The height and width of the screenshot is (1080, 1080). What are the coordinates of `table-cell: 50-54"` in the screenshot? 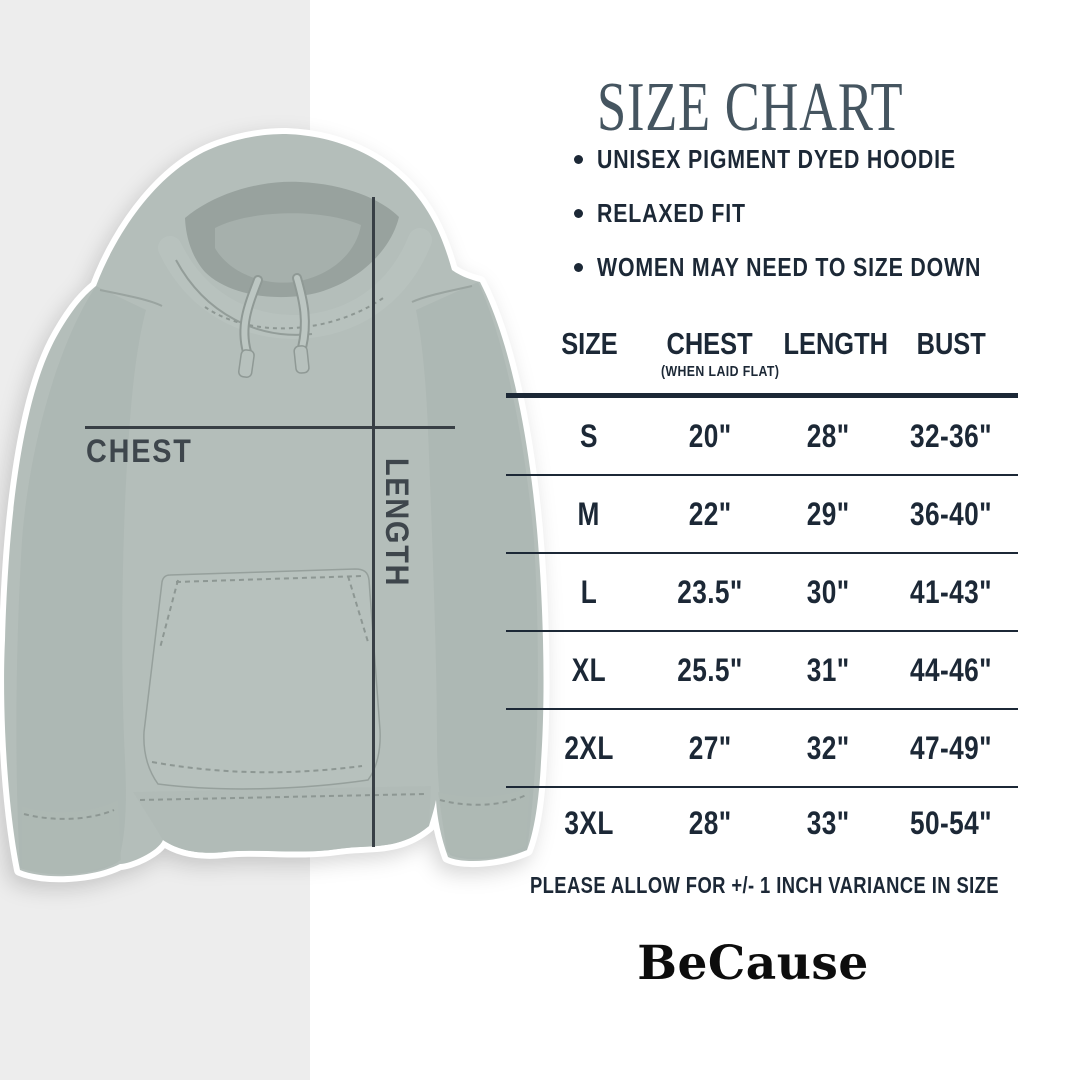 It's located at (950, 822).